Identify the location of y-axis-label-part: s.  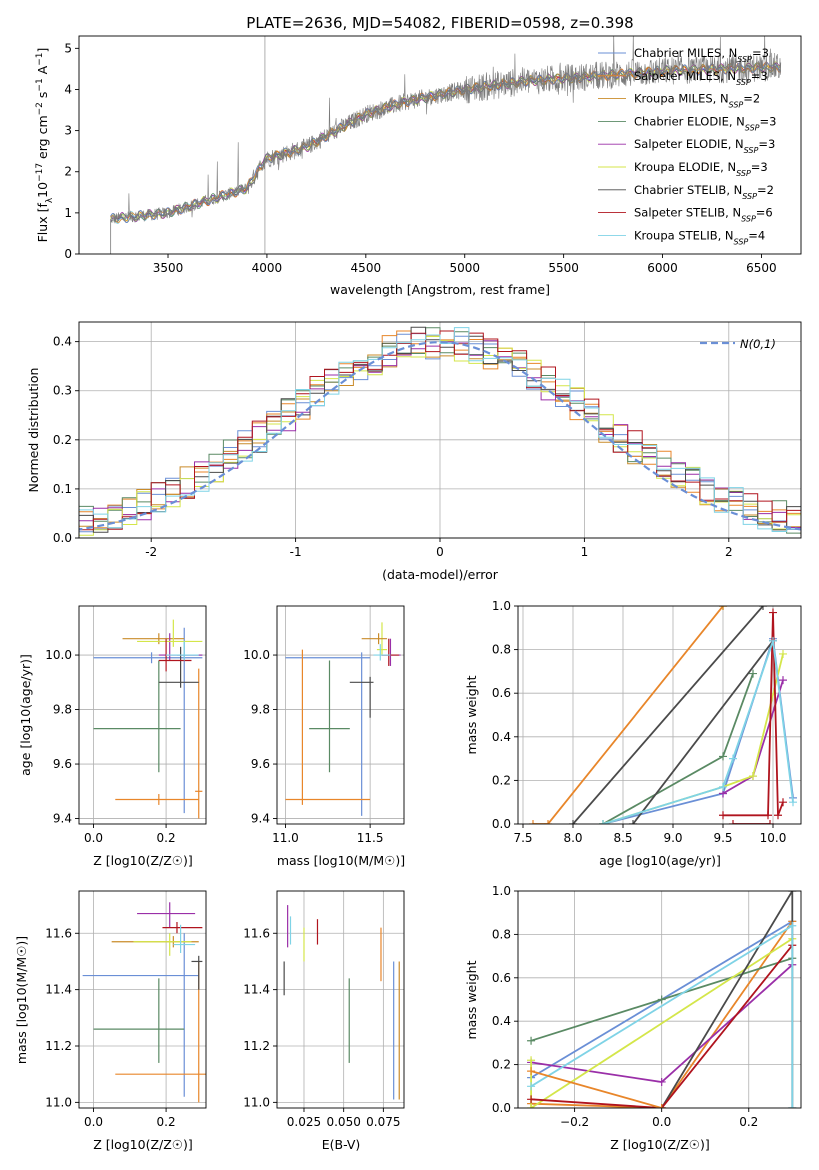
(42, 97).